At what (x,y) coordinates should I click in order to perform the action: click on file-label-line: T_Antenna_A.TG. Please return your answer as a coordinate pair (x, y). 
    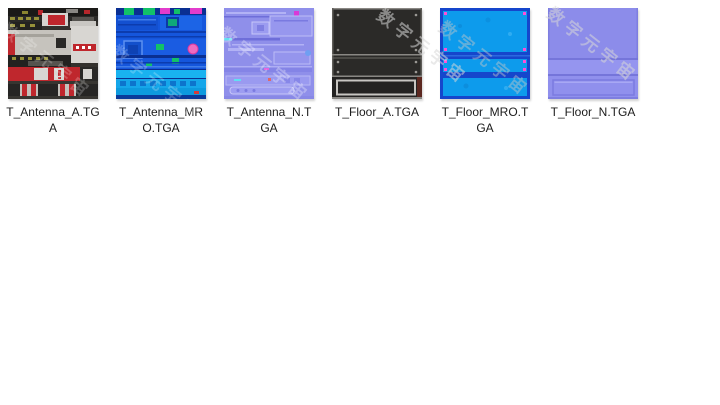
    Looking at the image, I should click on (53, 112).